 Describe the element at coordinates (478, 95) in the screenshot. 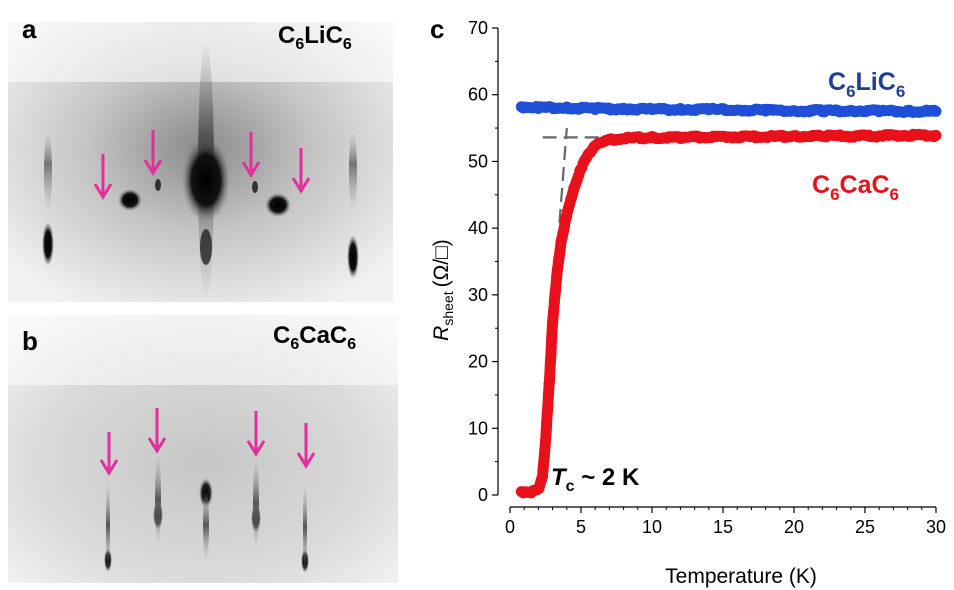

I see `y-tick-label: 60` at that location.